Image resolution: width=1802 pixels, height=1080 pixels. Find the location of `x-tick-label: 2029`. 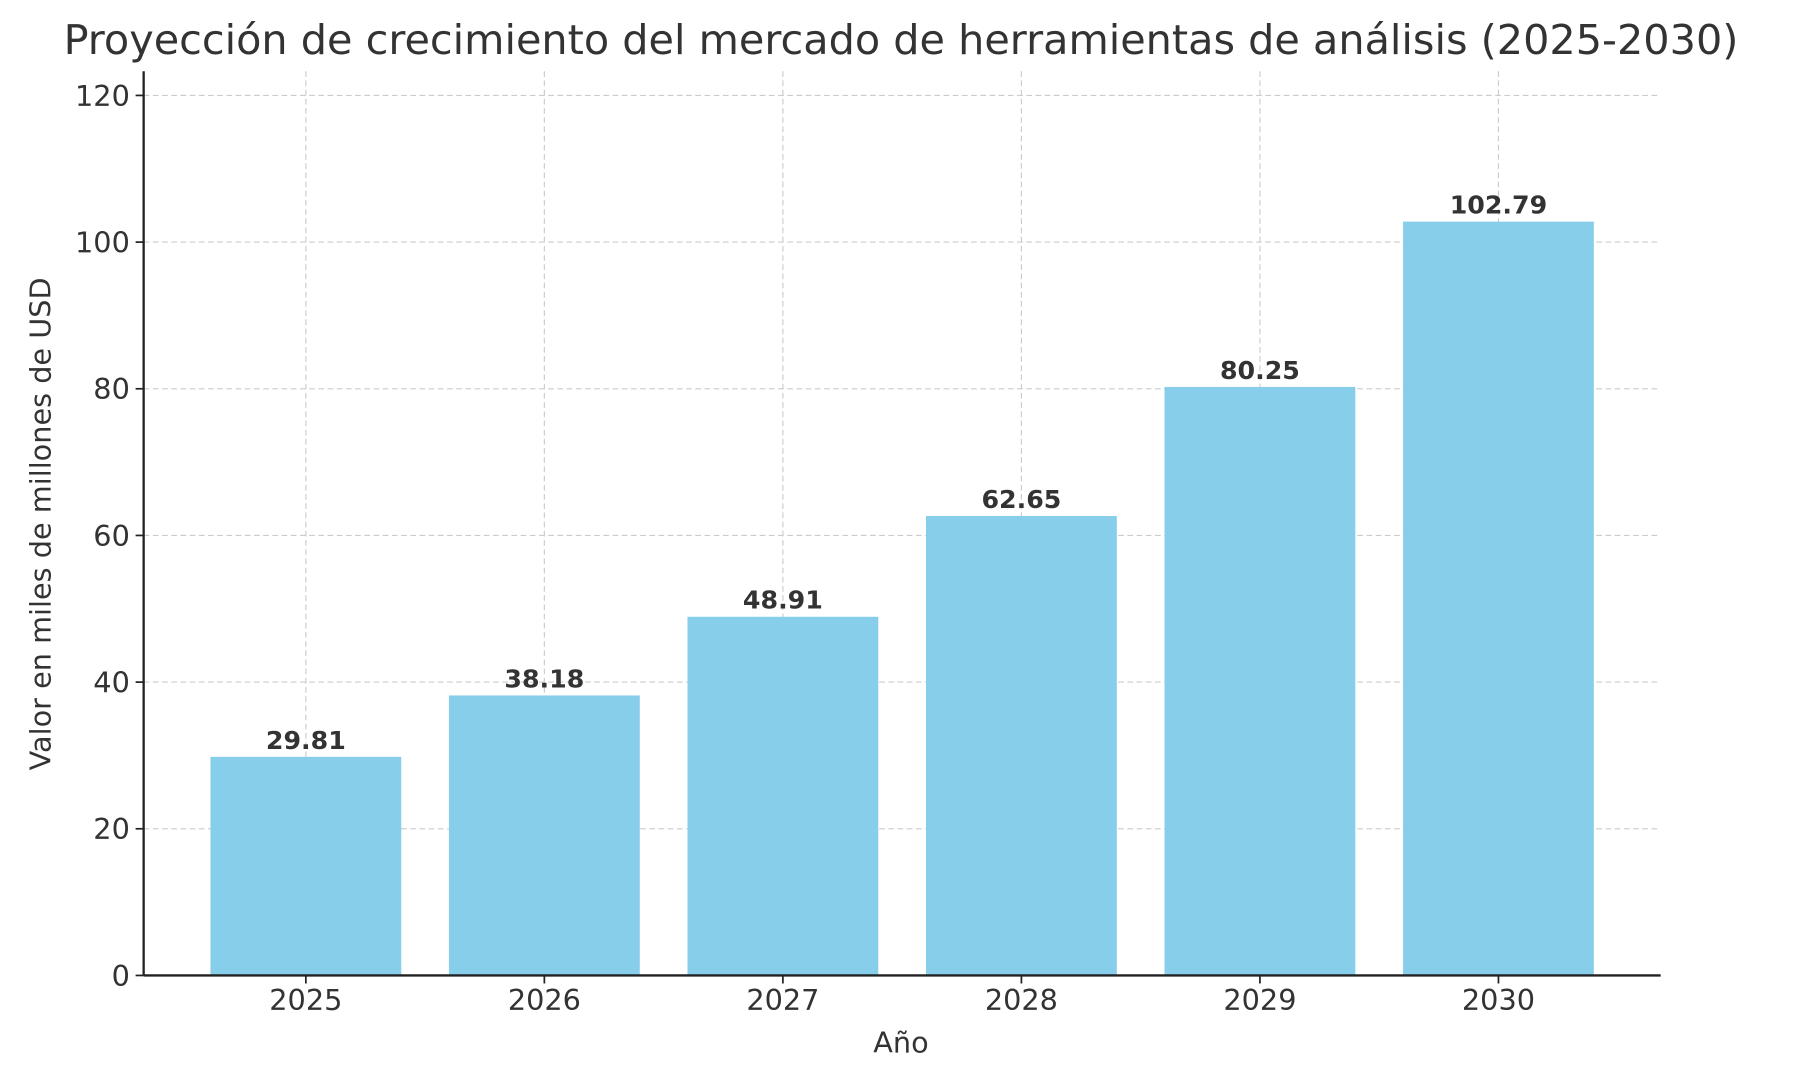

x-tick-label: 2029 is located at coordinates (1259, 1000).